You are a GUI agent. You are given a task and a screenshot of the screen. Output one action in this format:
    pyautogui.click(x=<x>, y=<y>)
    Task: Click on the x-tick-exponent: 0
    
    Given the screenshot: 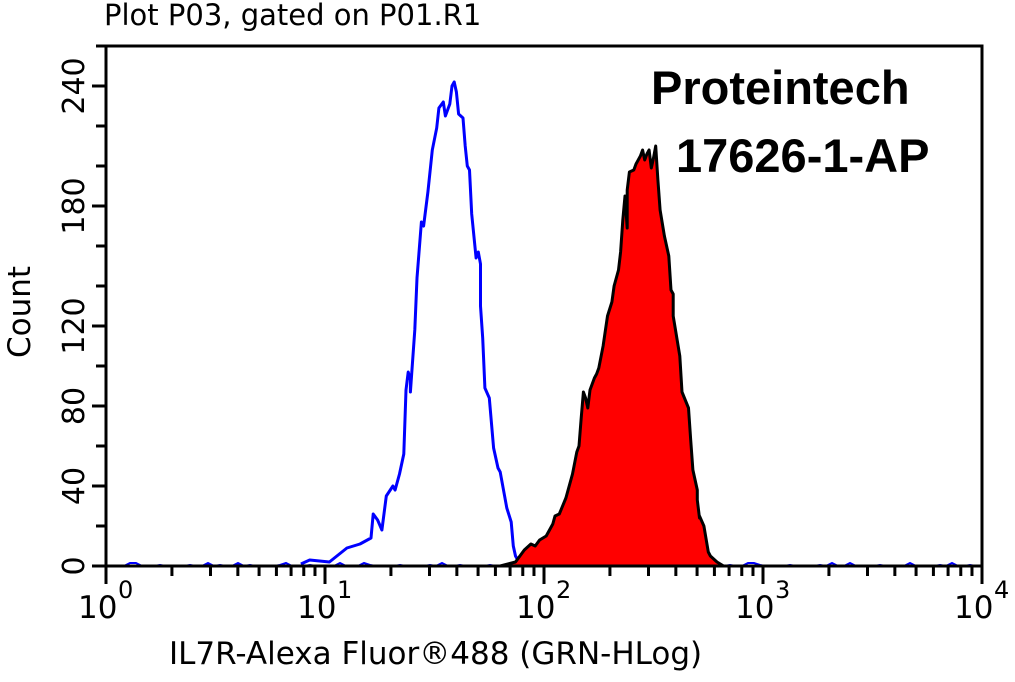 What is the action you would take?
    pyautogui.click(x=125, y=590)
    